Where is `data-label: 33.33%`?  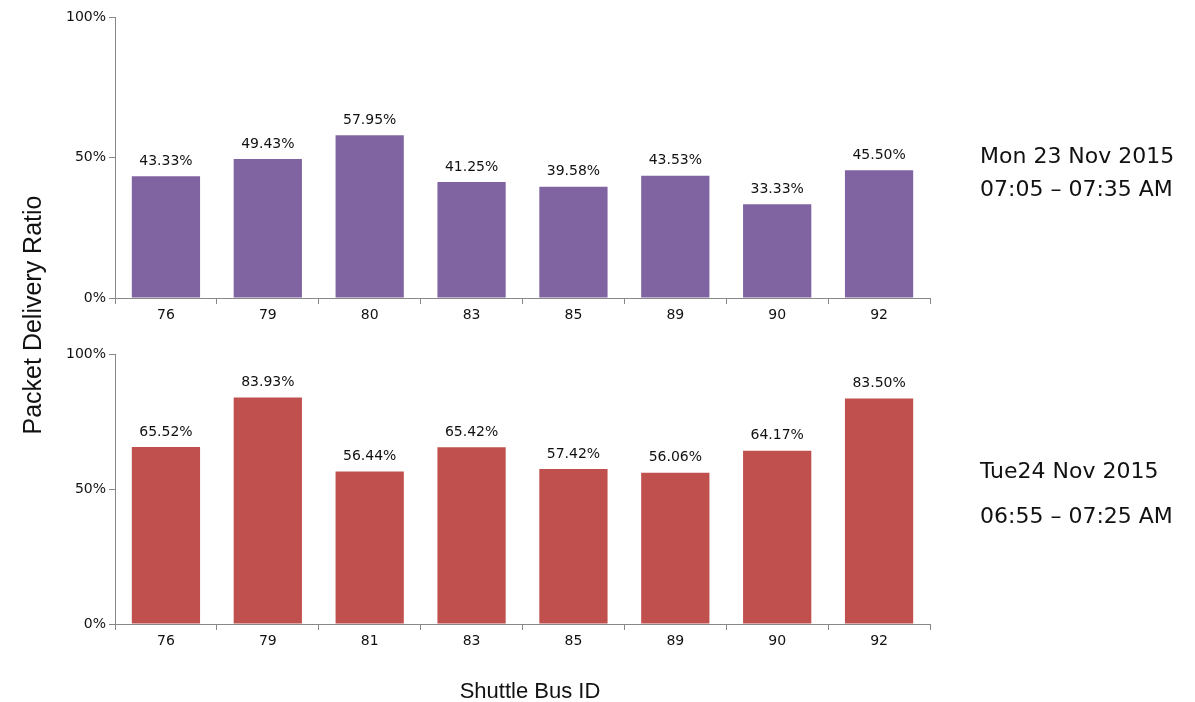 data-label: 33.33% is located at coordinates (777, 187).